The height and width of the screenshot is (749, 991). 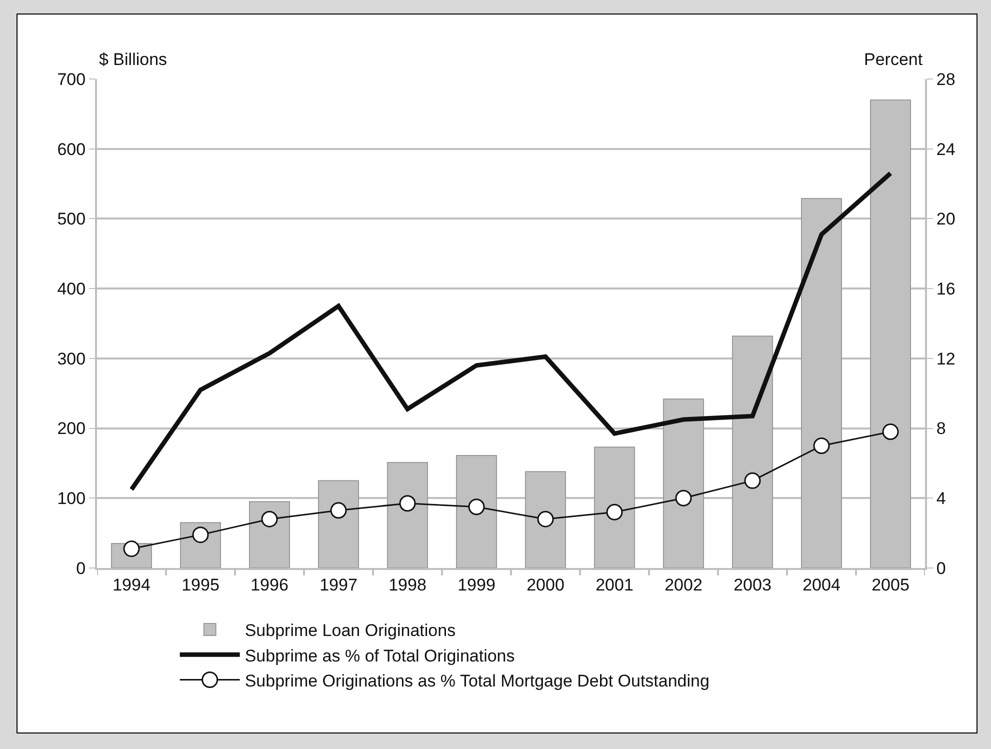 I want to click on x-tick-label: 2004, so click(x=821, y=584).